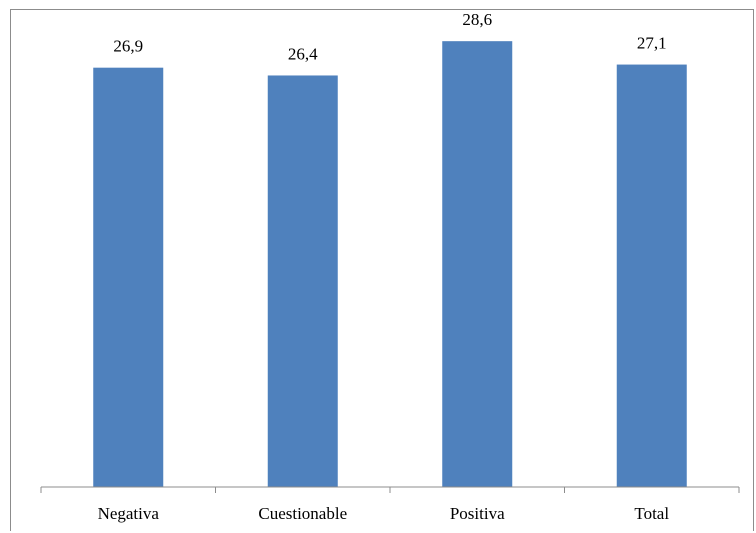  Describe the element at coordinates (384, 513) in the screenshot. I see `category-labels-group: Negativa Cuestionable Positiva Total` at that location.